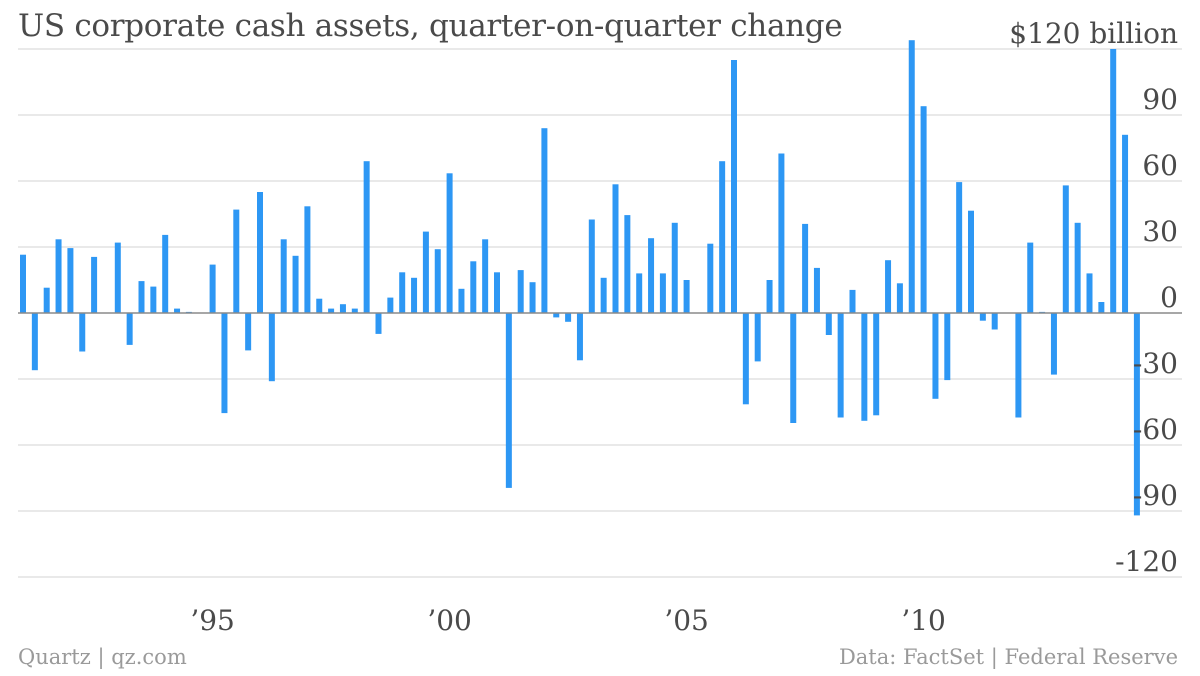 The height and width of the screenshot is (676, 1200). I want to click on bar-2003Q4, so click(627, 264).